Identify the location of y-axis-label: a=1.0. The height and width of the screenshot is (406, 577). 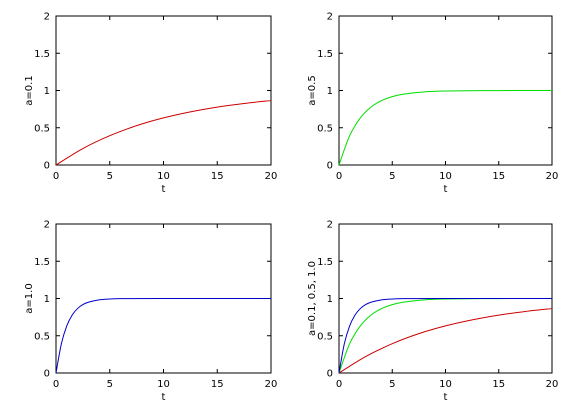
(29, 298).